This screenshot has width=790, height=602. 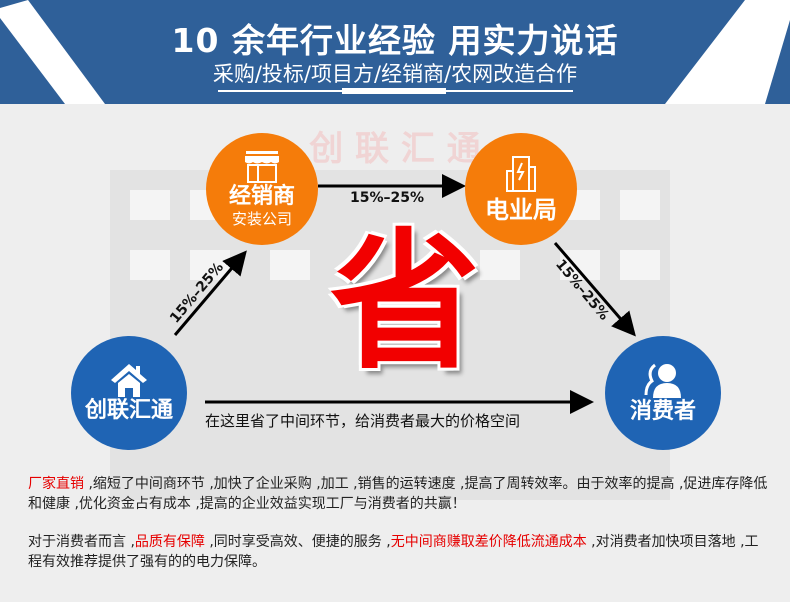 I want to click on node-consumer: 消费者, so click(x=663, y=393).